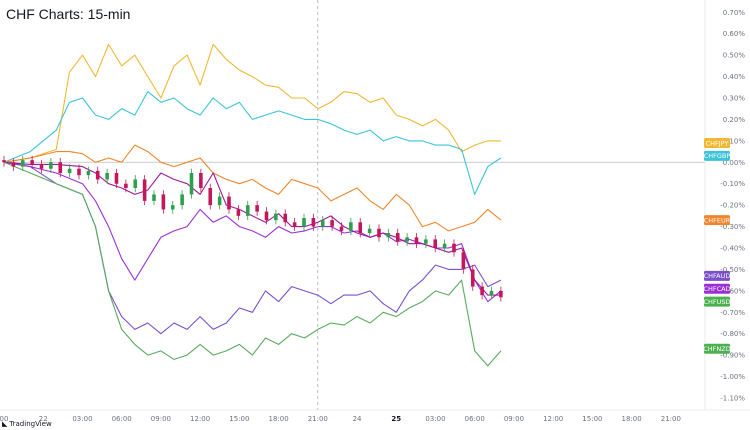 This screenshot has width=750, height=430. I want to click on tradingview-label: TradingView, so click(30, 424).